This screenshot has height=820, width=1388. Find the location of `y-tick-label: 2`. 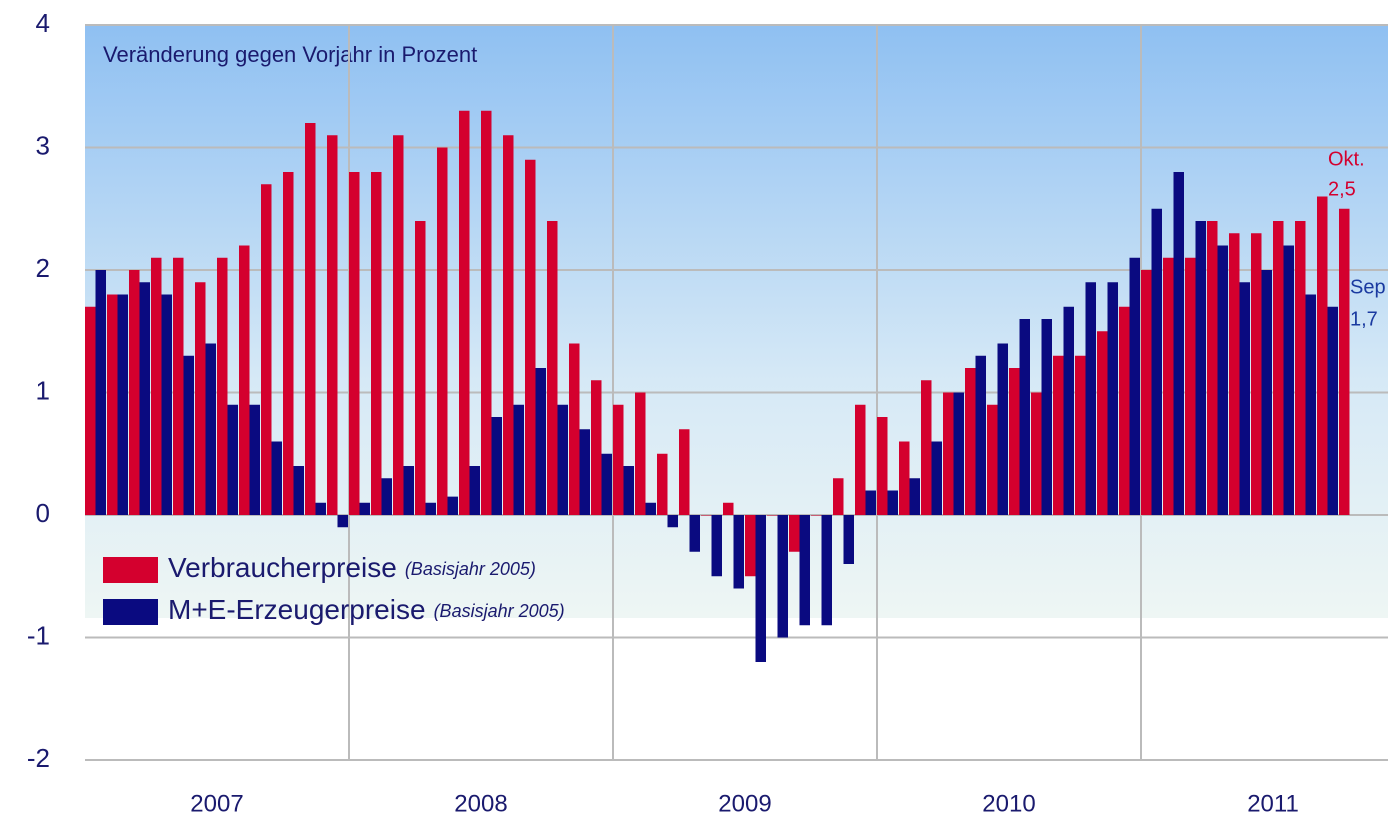

y-tick-label: 2 is located at coordinates (43, 268).